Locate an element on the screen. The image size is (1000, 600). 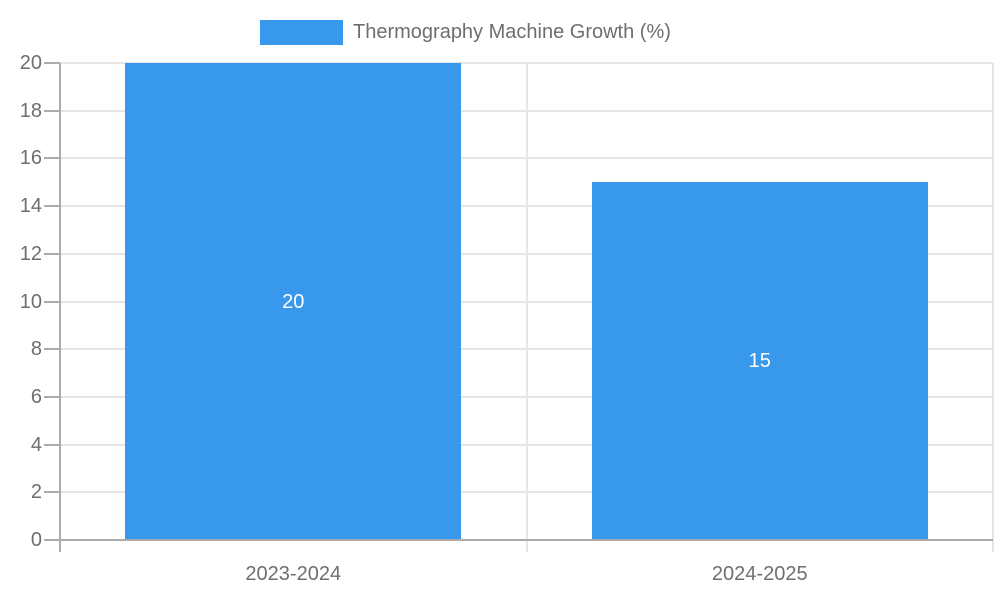
y-axis-tick-label: 18 is located at coordinates (30, 110).